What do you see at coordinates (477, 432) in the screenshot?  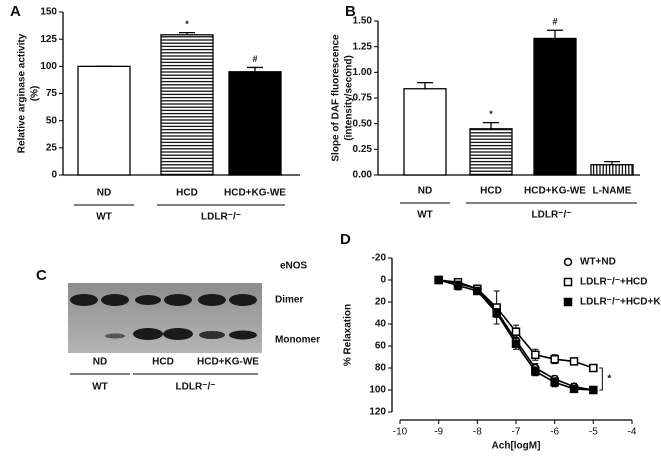 I see `x-tick-label: -8` at bounding box center [477, 432].